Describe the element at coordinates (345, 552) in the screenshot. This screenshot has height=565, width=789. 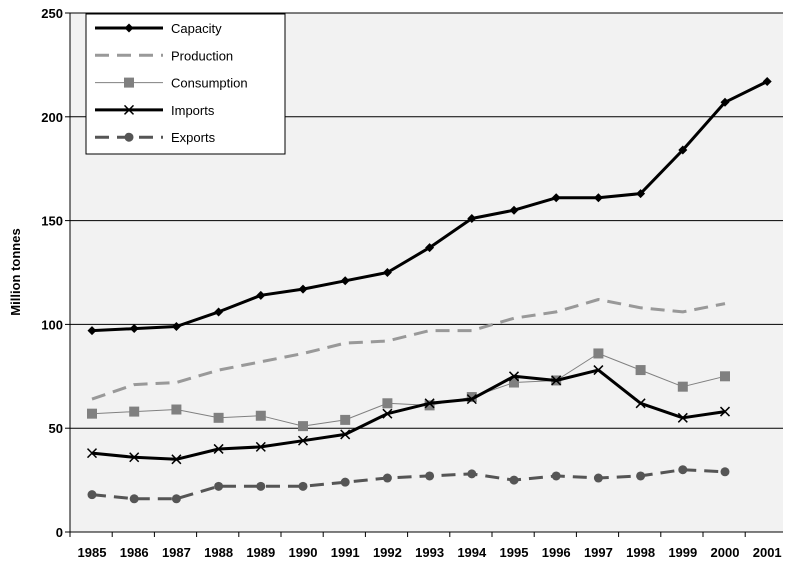
I see `x-tick-label: 1991` at that location.